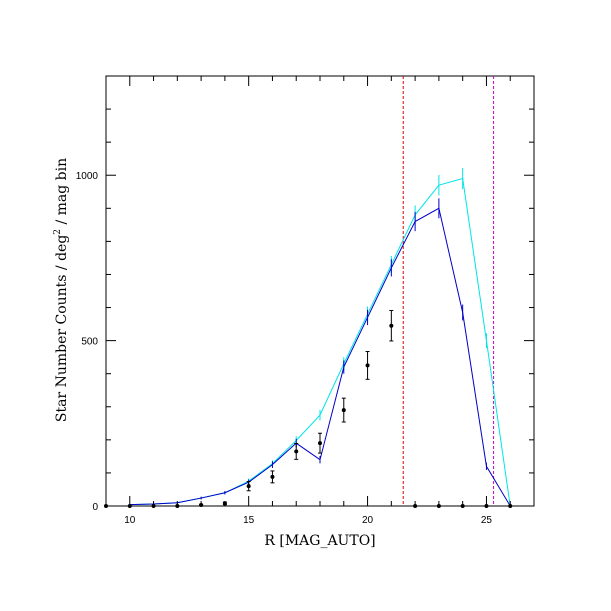 This screenshot has height=611, width=611. Describe the element at coordinates (62, 193) in the screenshot. I see `y-axis-title-tail: / mag bin` at that location.